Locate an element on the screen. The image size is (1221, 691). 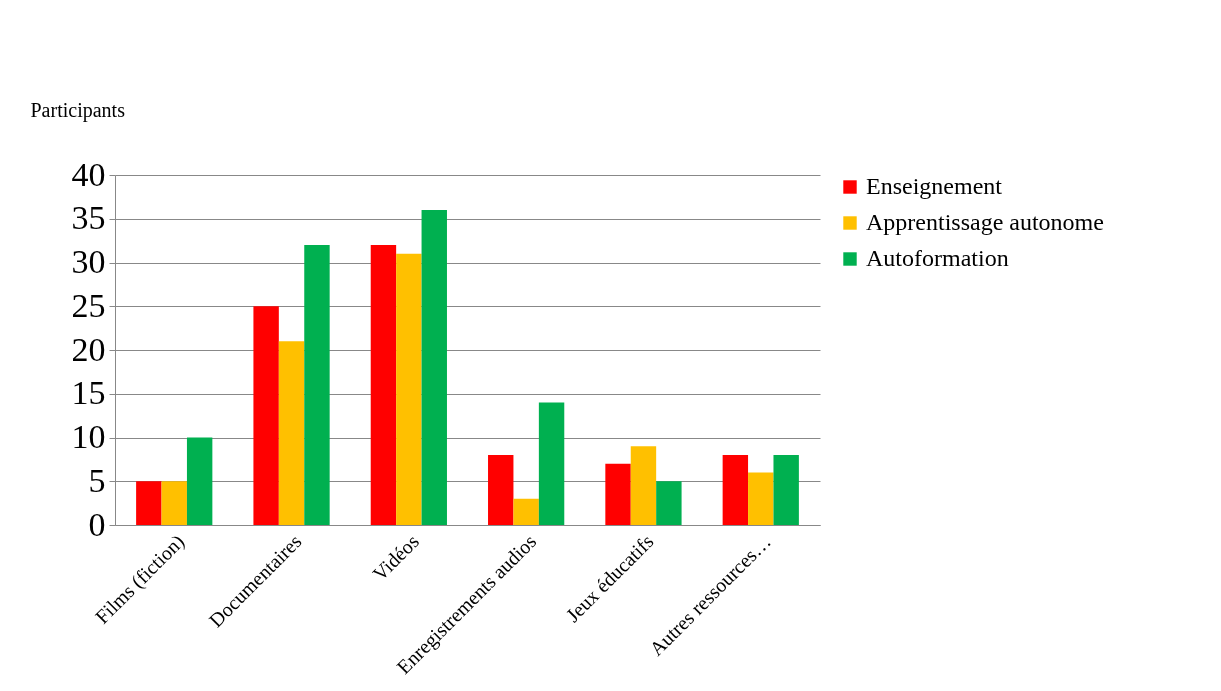
y-tick-label: 15 is located at coordinates (88, 393).